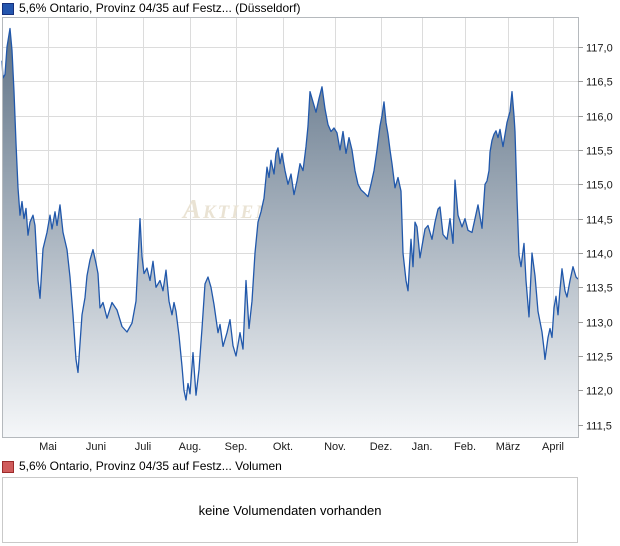 The height and width of the screenshot is (546, 620). I want to click on y-tick-label: 115,5, so click(599, 152).